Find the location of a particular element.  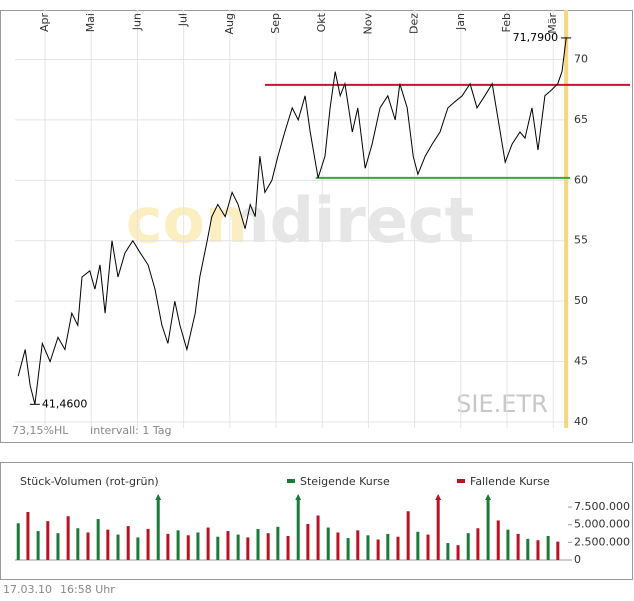

x-tick-label: Mai is located at coordinates (90, 22).